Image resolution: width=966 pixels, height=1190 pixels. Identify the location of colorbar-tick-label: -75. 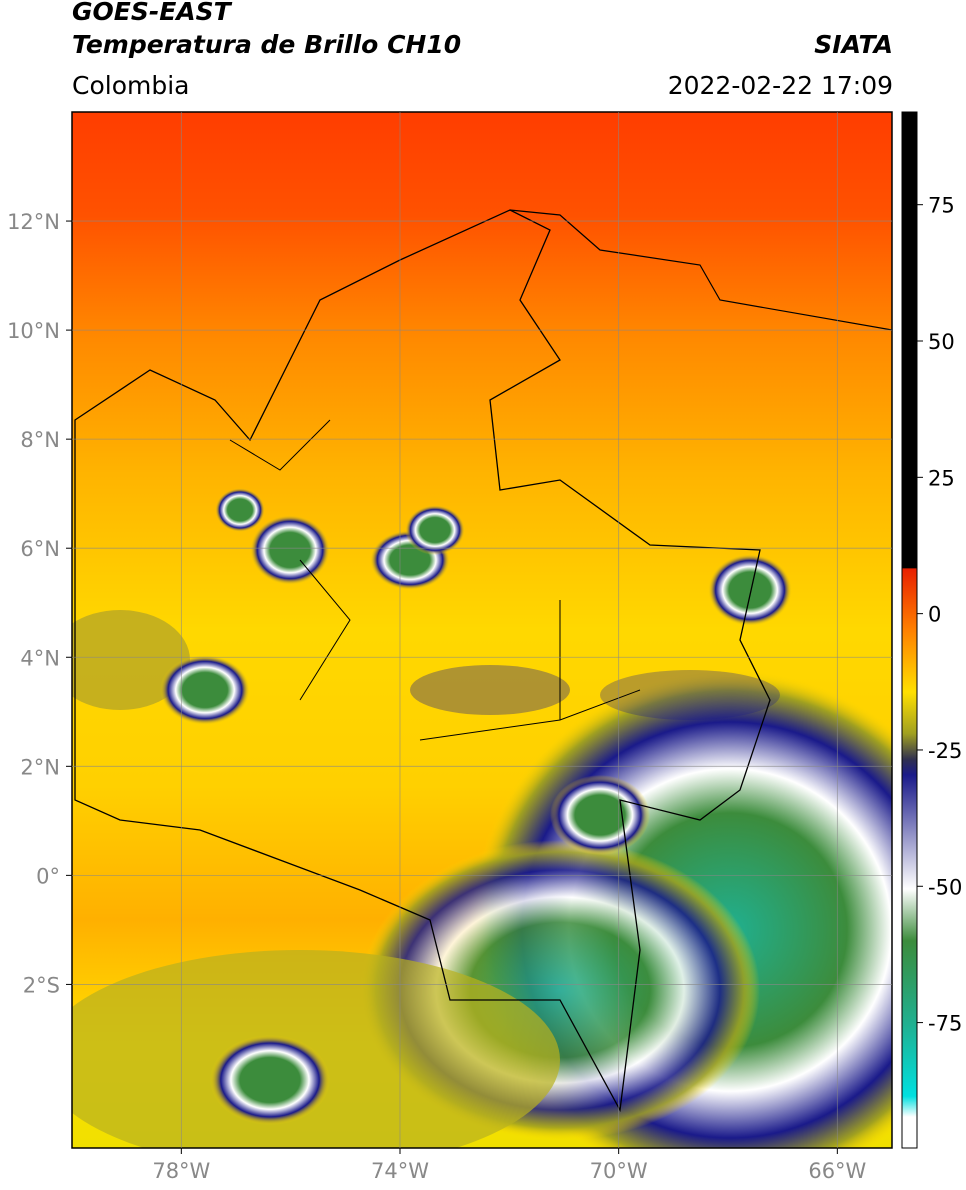
(945, 1024).